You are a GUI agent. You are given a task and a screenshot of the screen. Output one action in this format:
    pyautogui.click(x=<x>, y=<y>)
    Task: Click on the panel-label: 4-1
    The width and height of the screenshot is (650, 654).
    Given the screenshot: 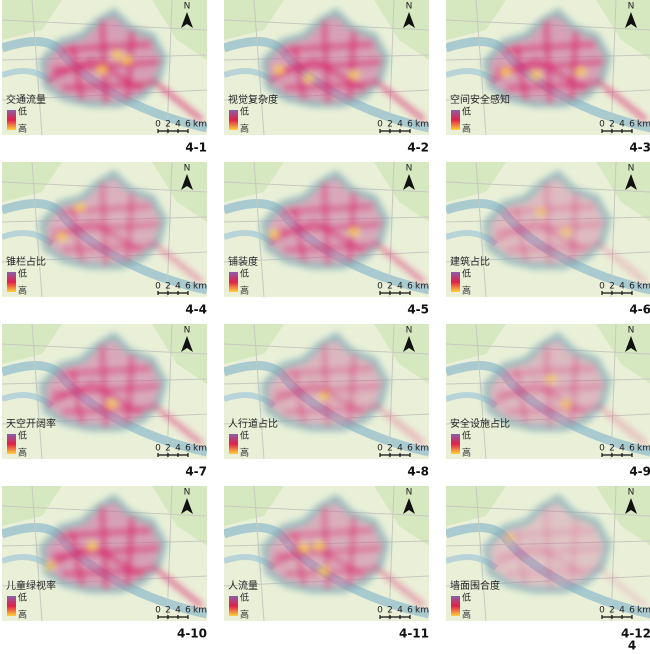 What is the action you would take?
    pyautogui.click(x=196, y=148)
    